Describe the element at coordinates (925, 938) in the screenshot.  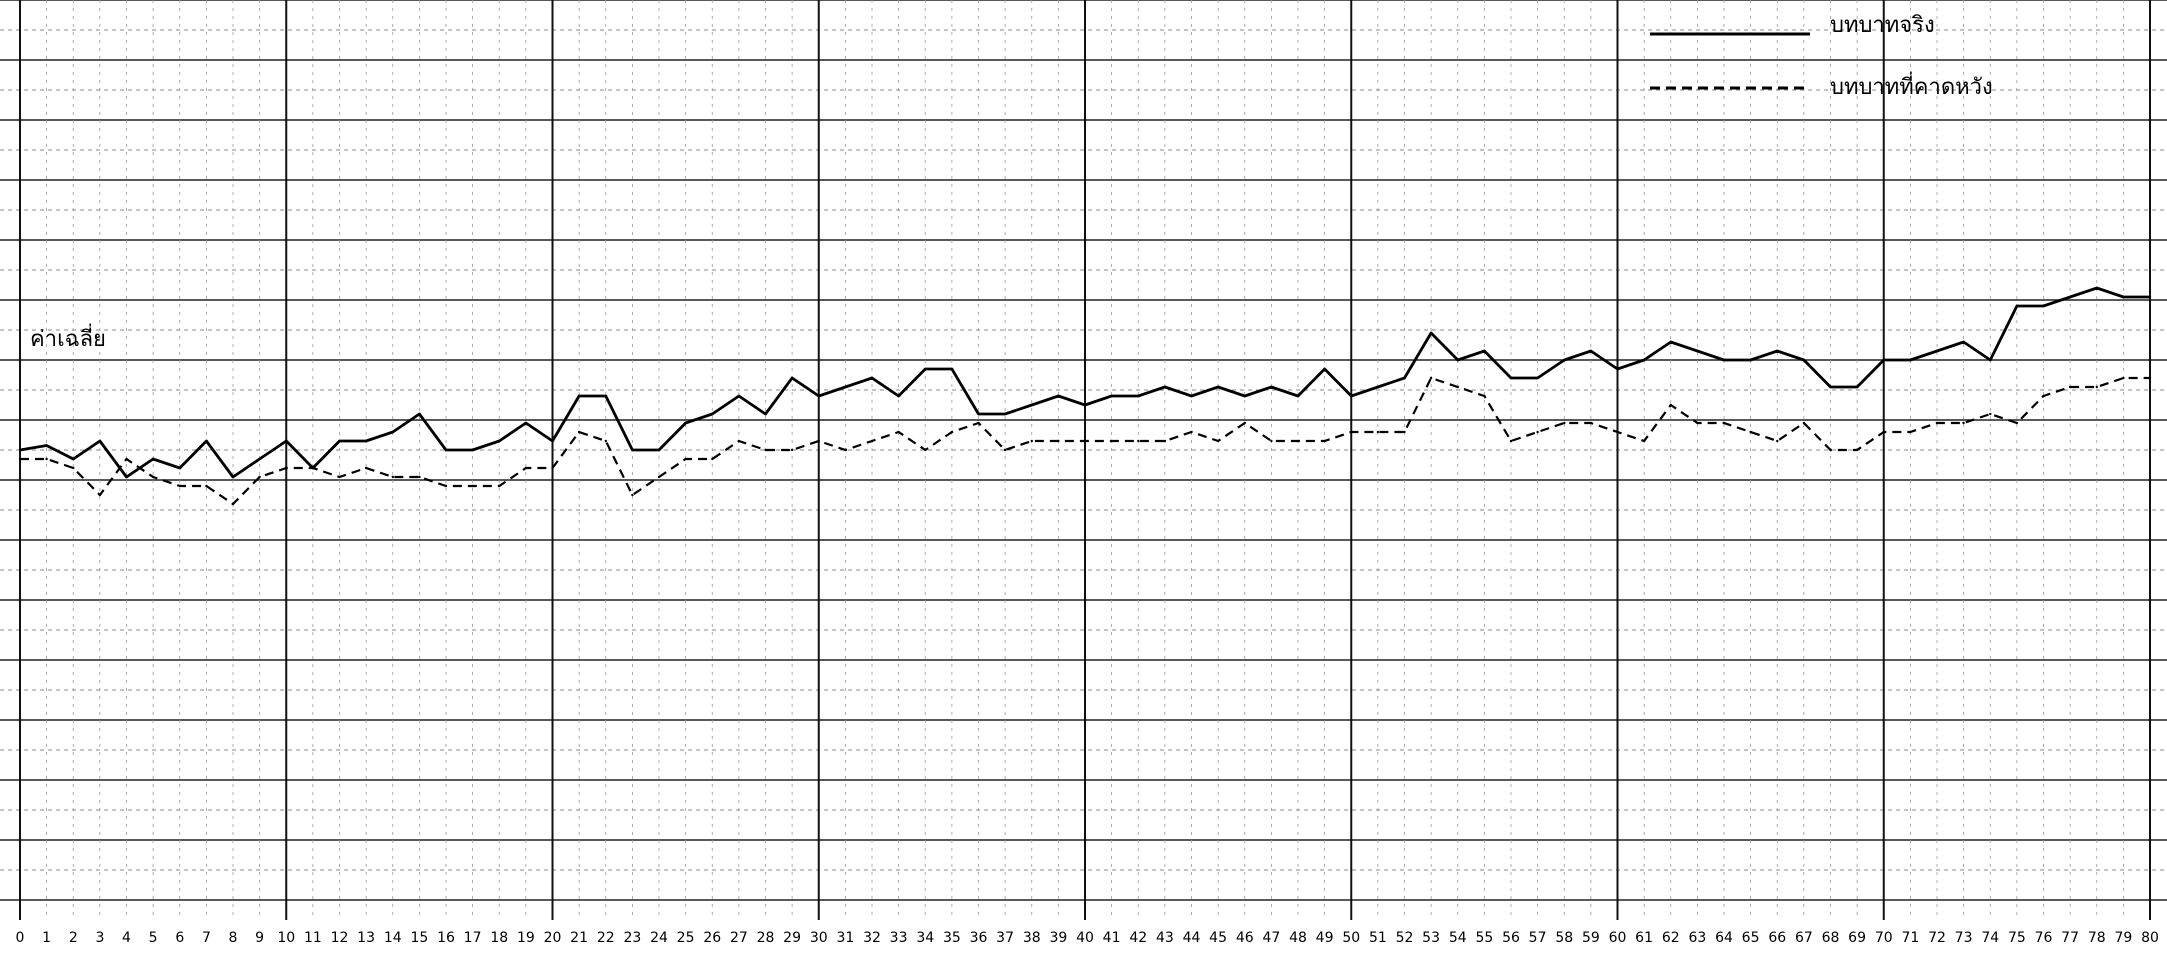
I see `x-tick-label: 34` at that location.